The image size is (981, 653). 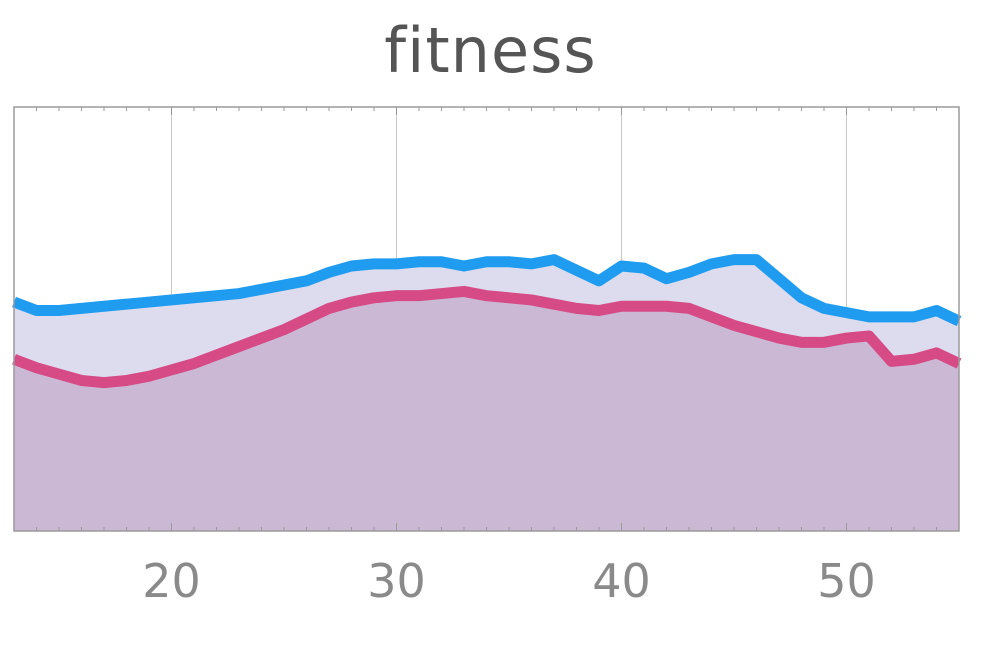 What do you see at coordinates (621, 581) in the screenshot?
I see `x-tick-label-40: 40` at bounding box center [621, 581].